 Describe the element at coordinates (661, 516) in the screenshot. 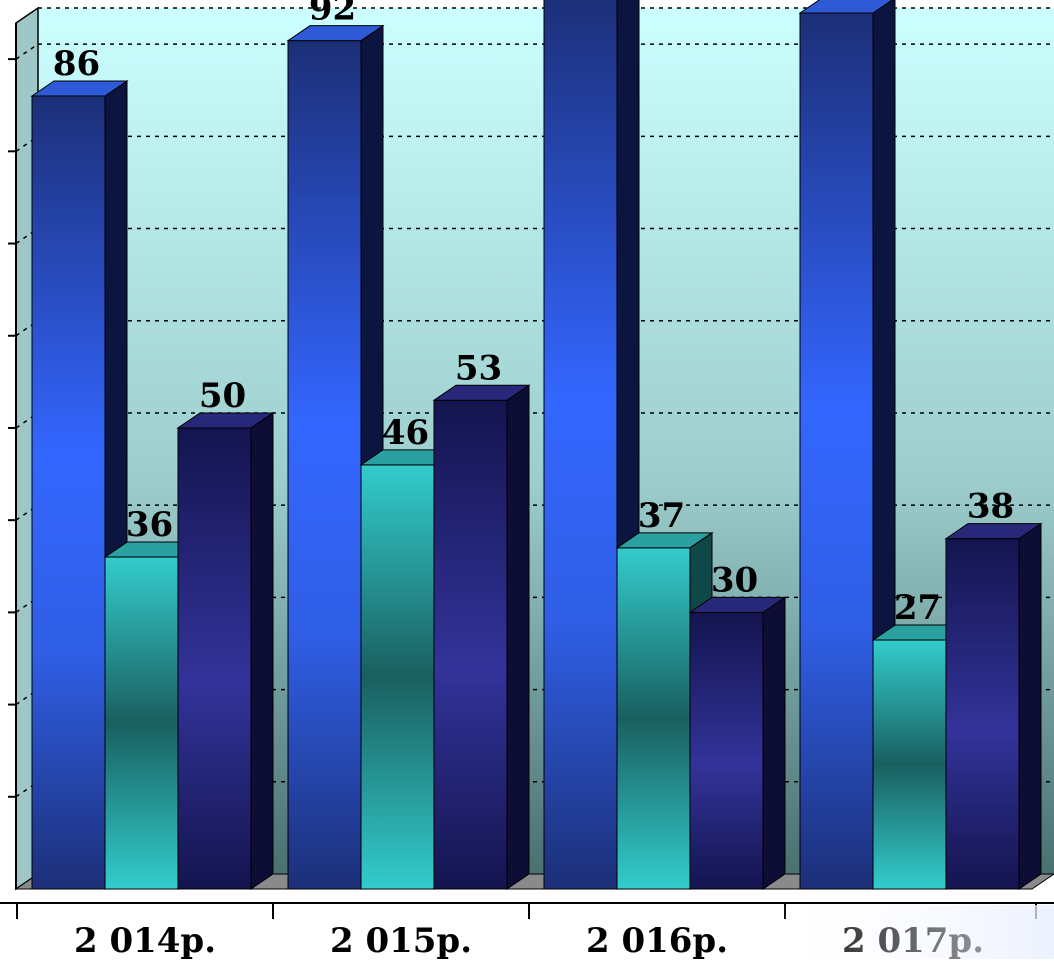

I see `data-label: 37` at that location.